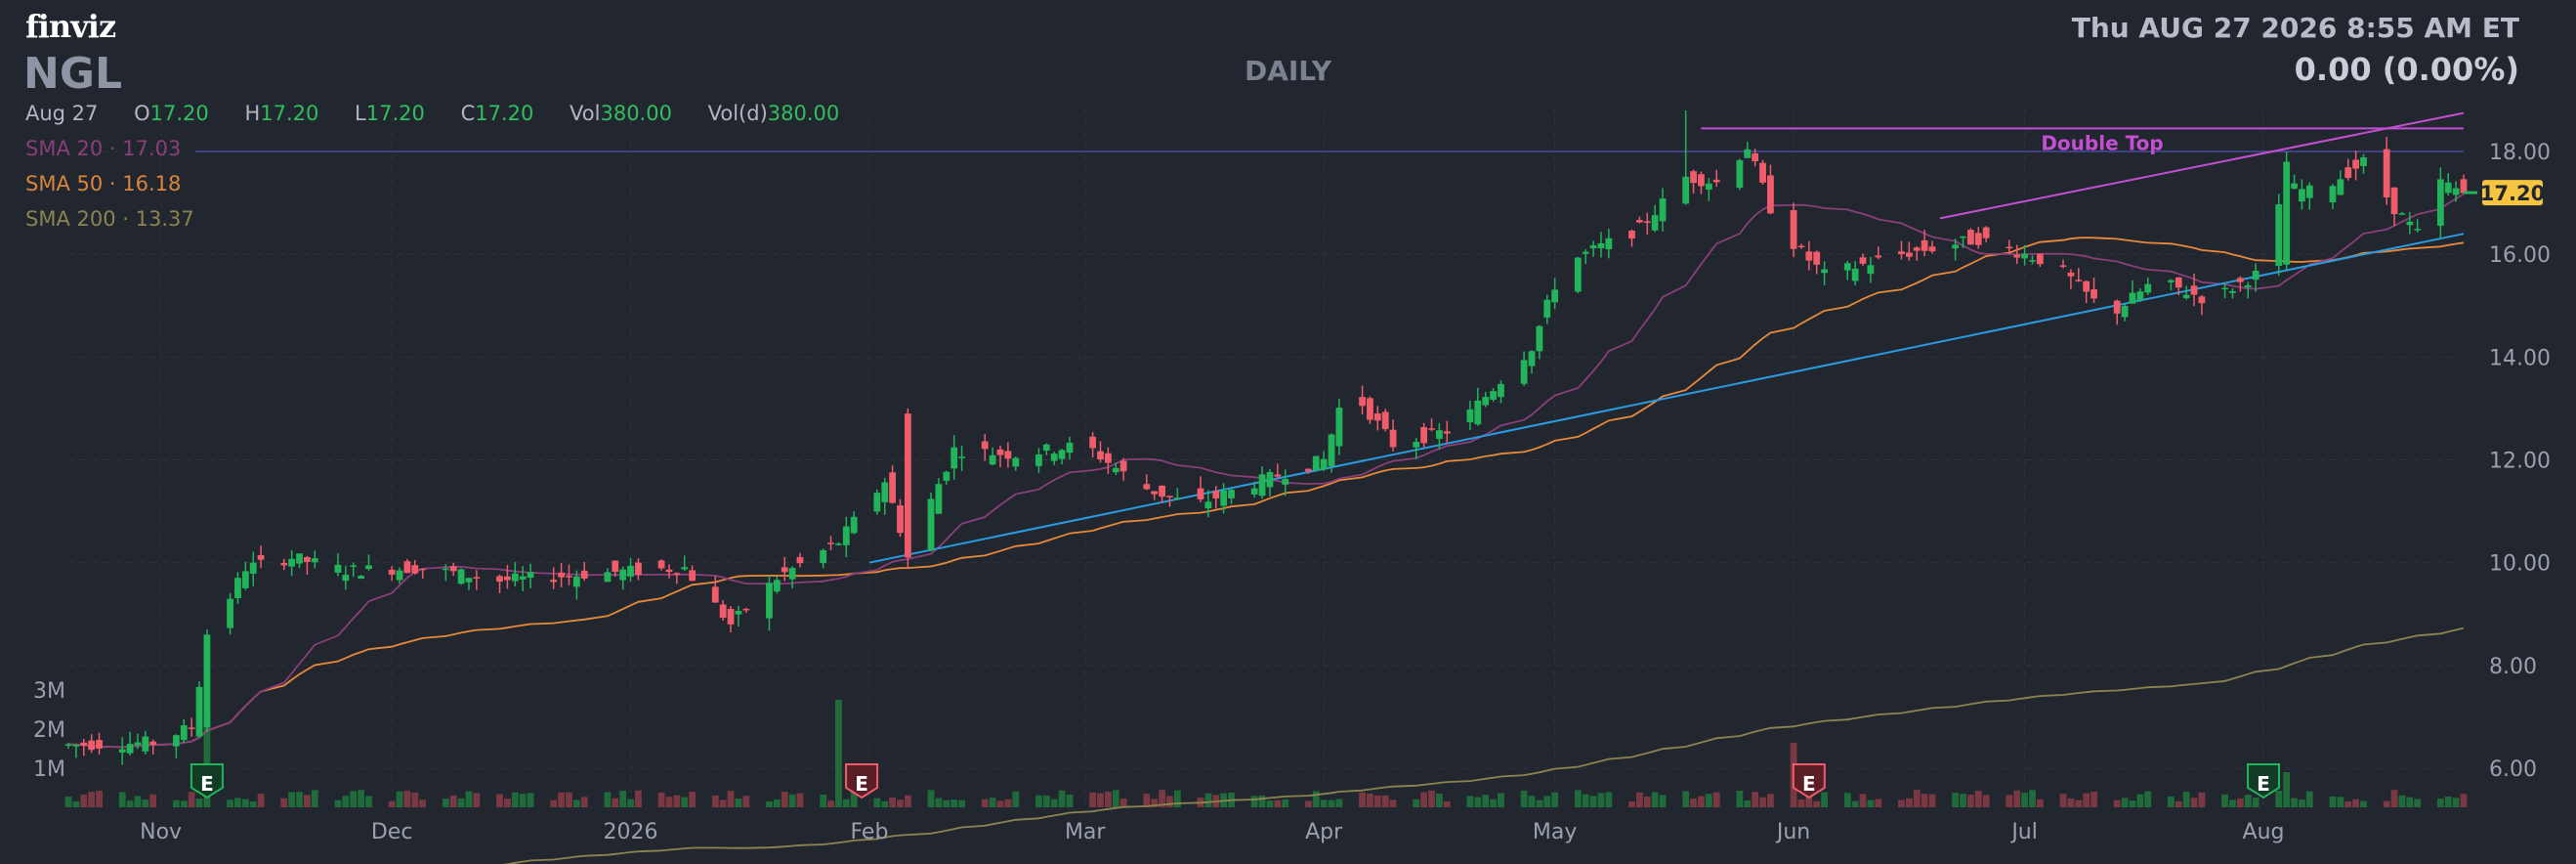  Describe the element at coordinates (2520, 564) in the screenshot. I see `price-tick-label: 10.00` at that location.